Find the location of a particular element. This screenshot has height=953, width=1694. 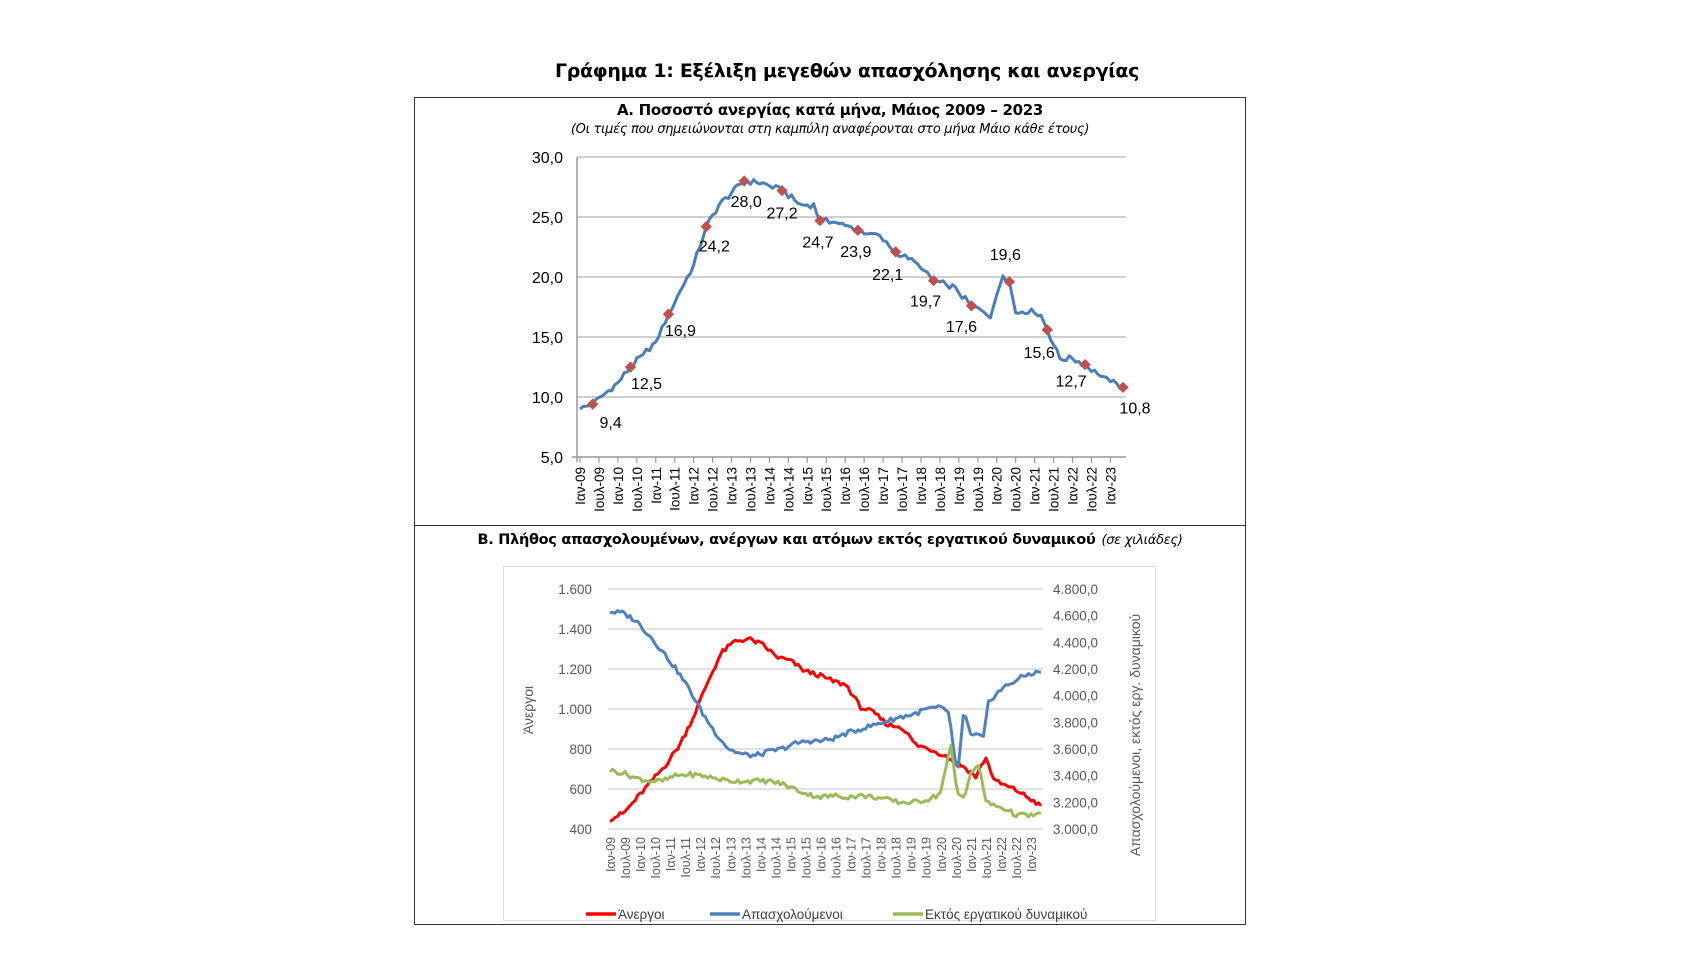

x-tick-label: Ιαν-20 is located at coordinates (942, 854).